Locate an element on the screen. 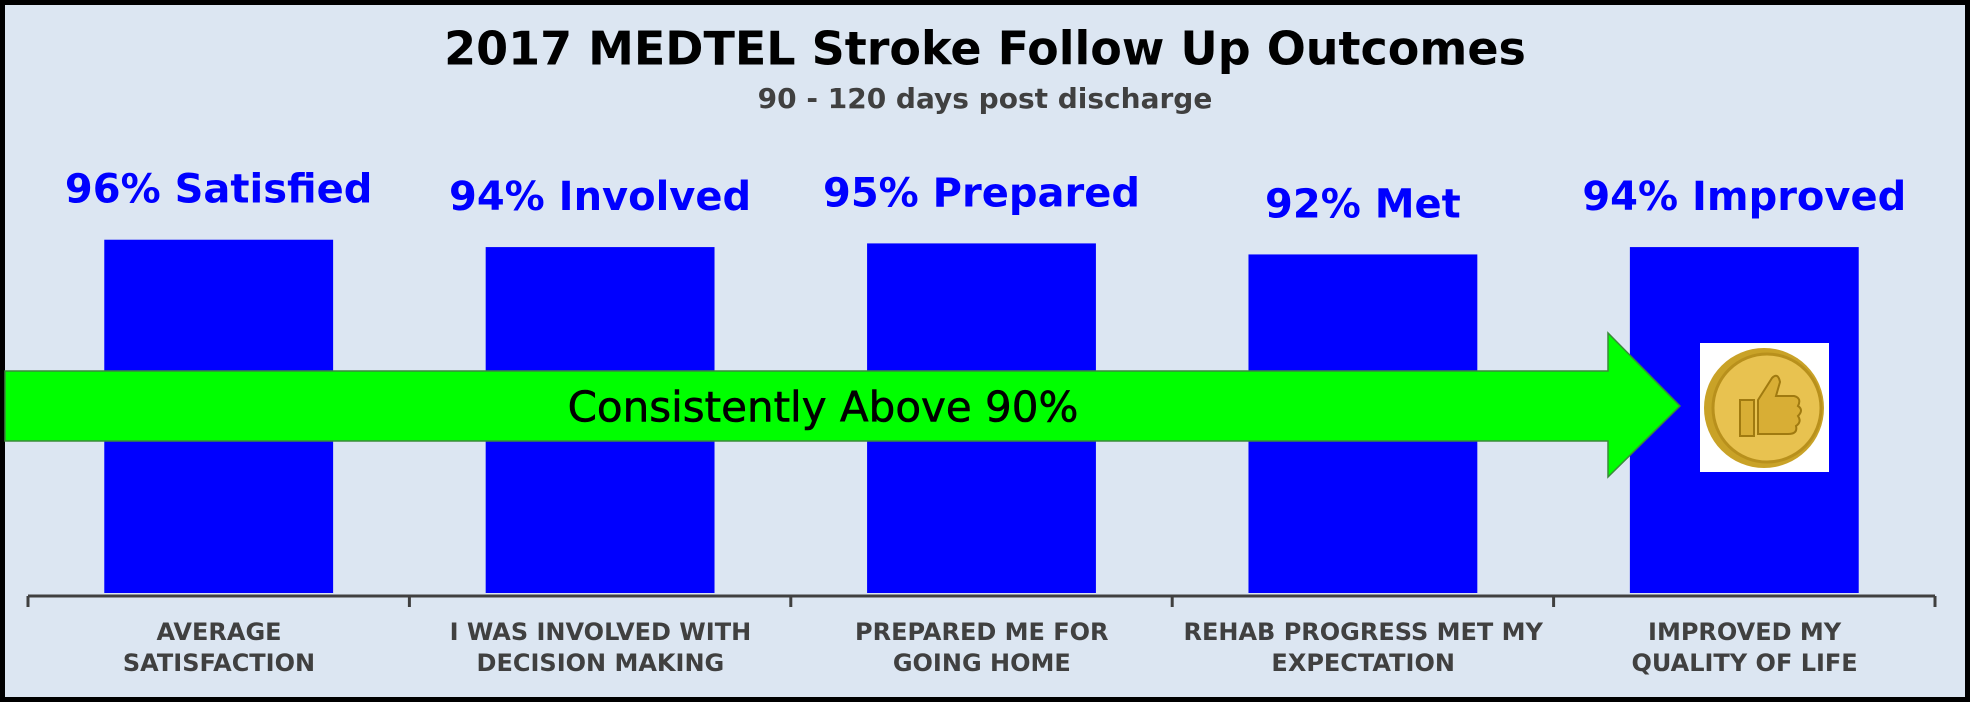  x-tick-label: IMPROVED MY QUALITY OF LIFE is located at coordinates (1744, 647).